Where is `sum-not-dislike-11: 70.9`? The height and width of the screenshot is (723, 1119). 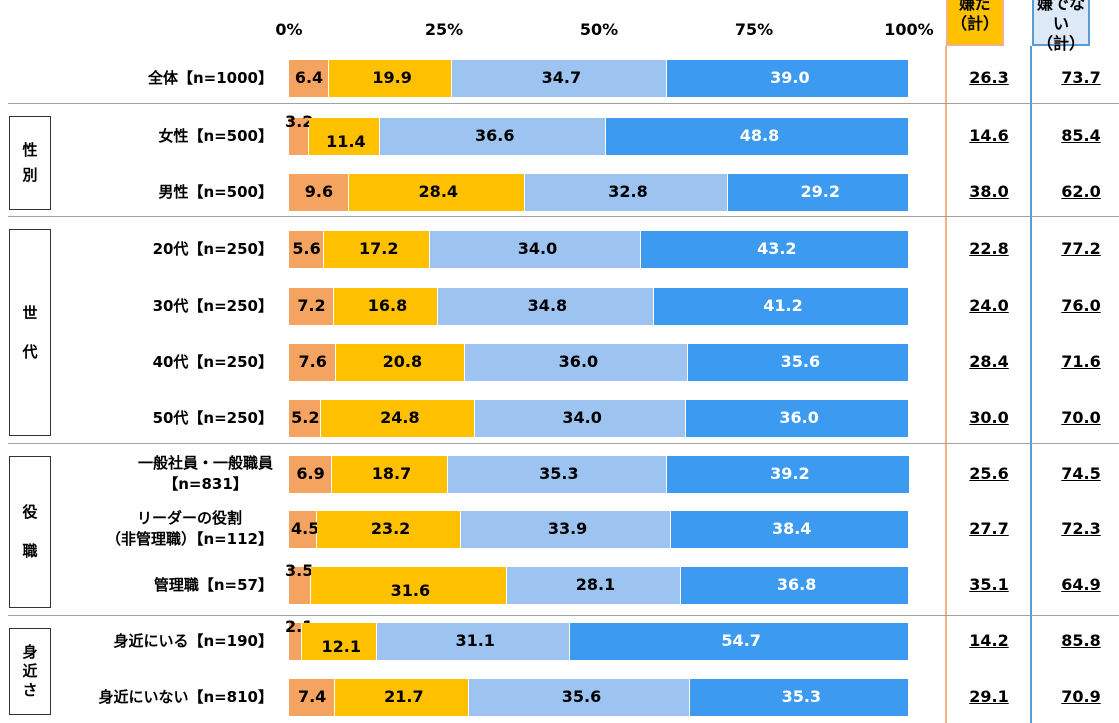
sum-not-dislike-11: 70.9 is located at coordinates (1081, 696).